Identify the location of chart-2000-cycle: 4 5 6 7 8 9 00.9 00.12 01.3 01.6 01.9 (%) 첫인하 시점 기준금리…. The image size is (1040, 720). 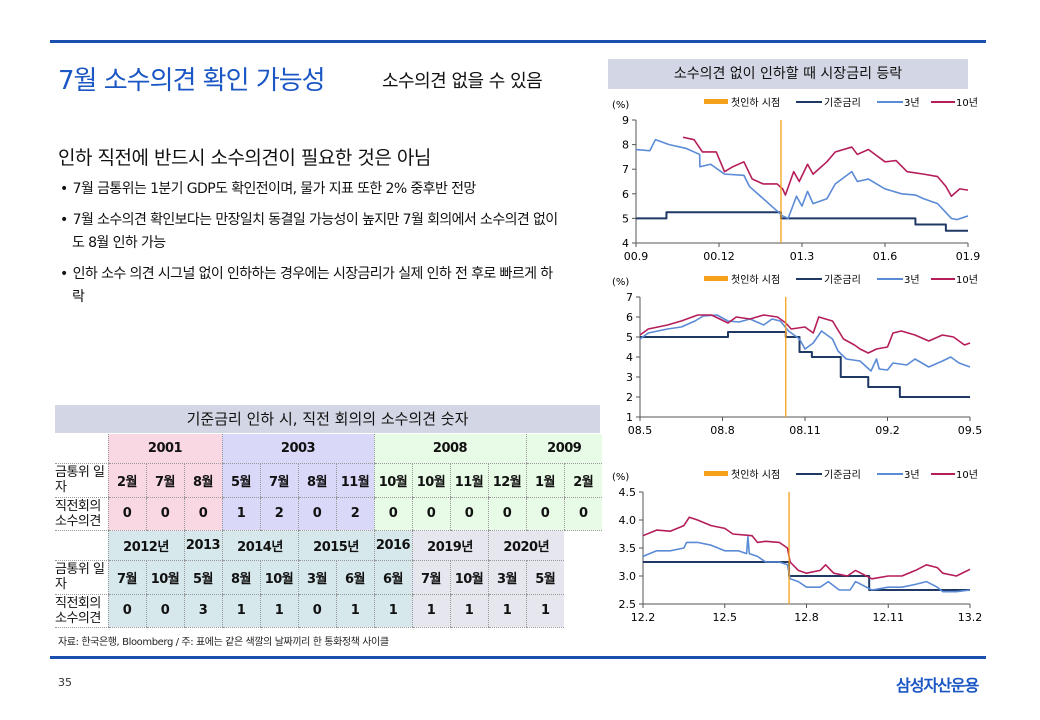
(796, 179).